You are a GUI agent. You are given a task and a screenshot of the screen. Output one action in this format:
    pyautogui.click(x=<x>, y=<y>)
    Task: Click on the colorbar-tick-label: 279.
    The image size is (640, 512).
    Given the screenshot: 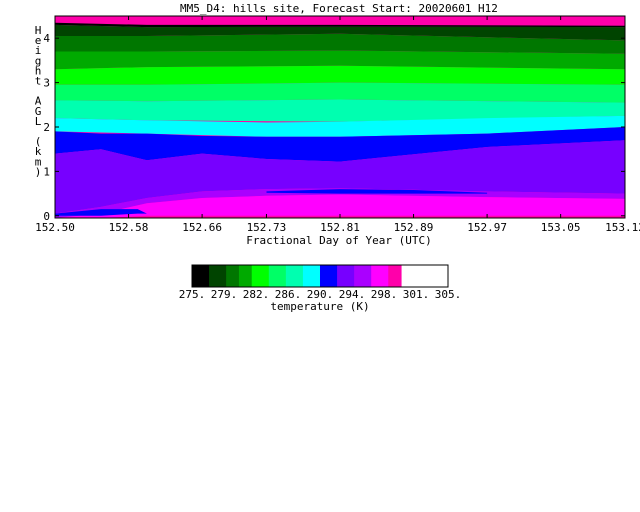 What is the action you would take?
    pyautogui.click(x=224, y=294)
    